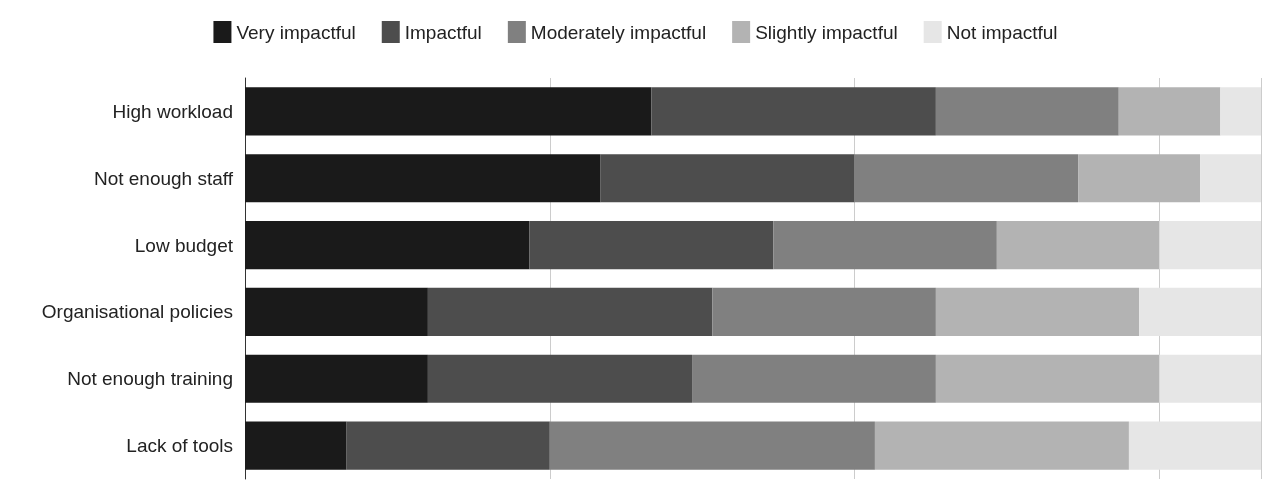 Image resolution: width=1271 pixels, height=497 pixels. I want to click on legend-label: Moderately impactful, so click(618, 32).